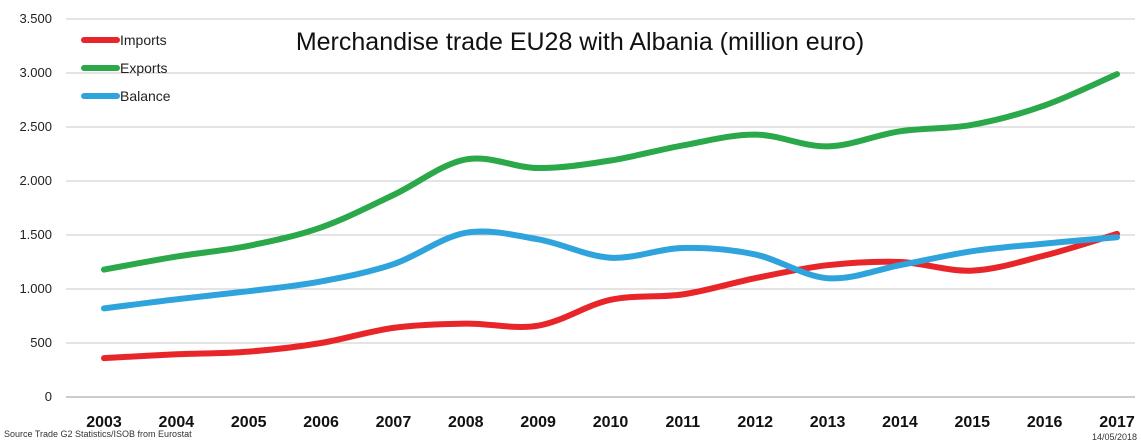 The width and height of the screenshot is (1141, 441). What do you see at coordinates (104, 422) in the screenshot?
I see `x-tick-label: 2003` at bounding box center [104, 422].